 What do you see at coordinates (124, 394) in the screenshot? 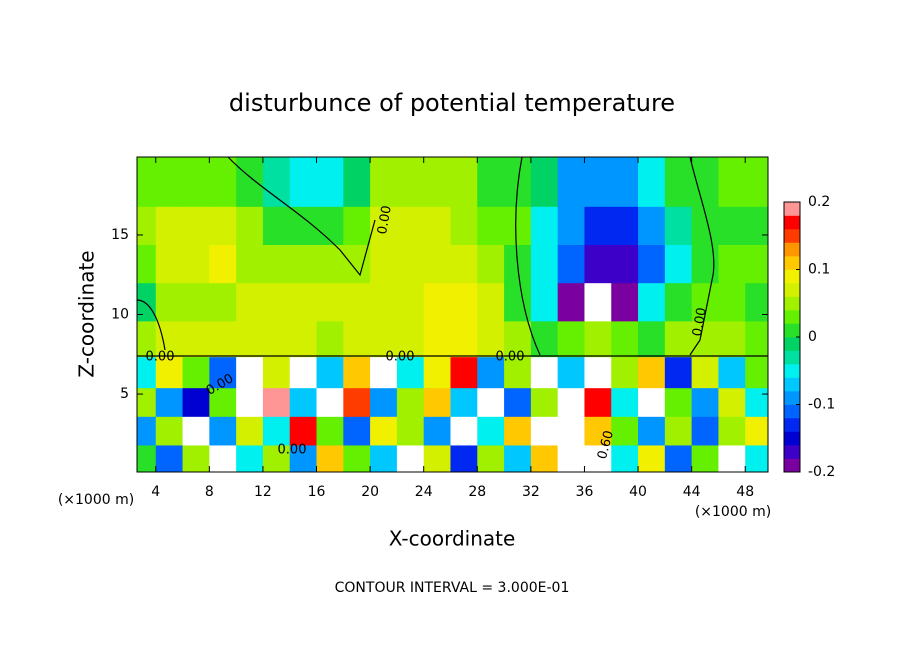
I see `y-tick-label: 5` at bounding box center [124, 394].